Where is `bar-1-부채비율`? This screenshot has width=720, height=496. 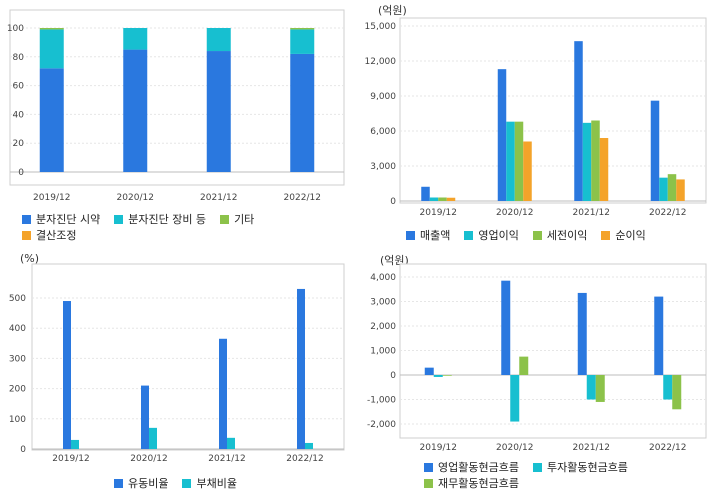
bar-1-부채비율 is located at coordinates (153, 438).